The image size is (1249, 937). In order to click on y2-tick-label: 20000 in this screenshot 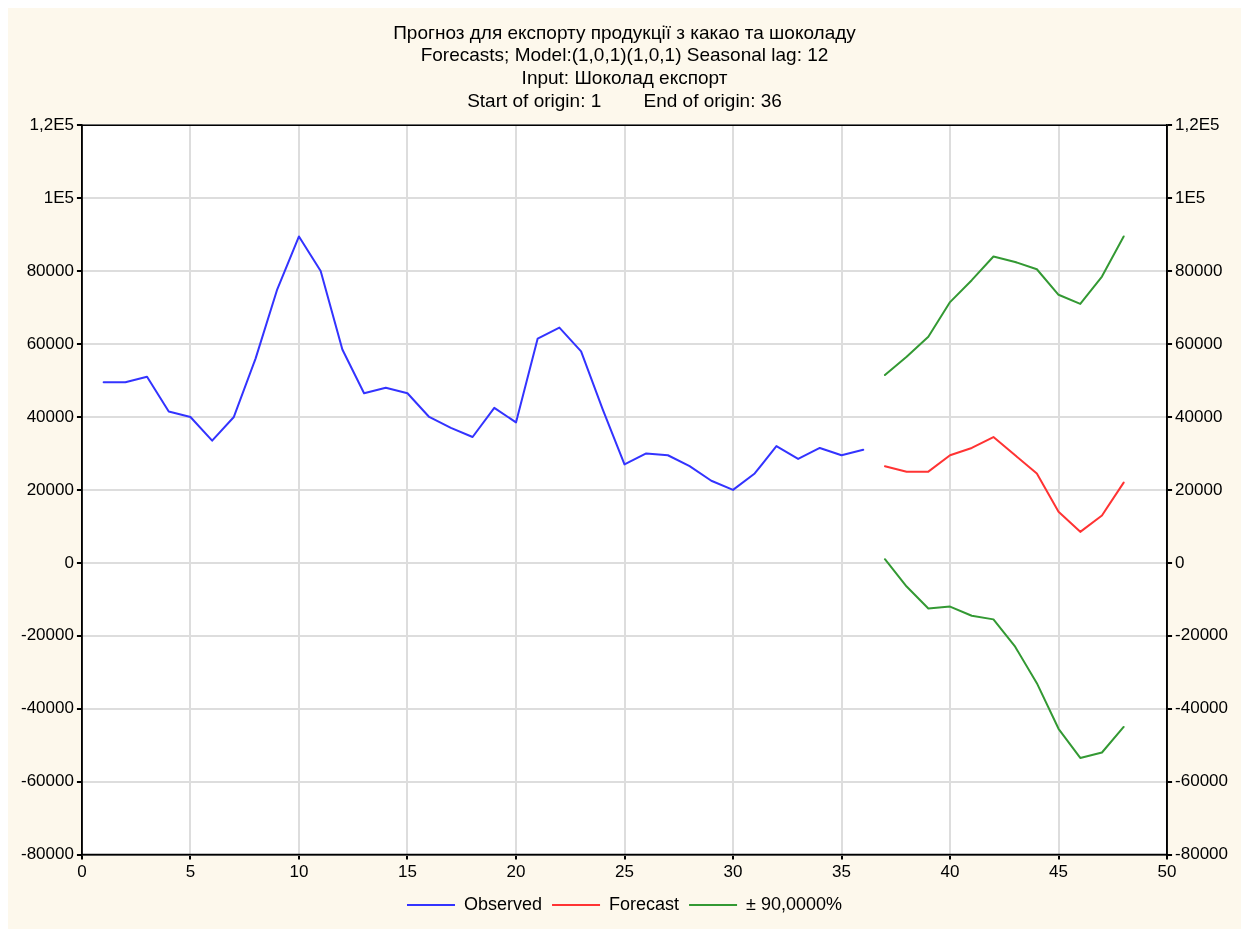, I will do `click(1199, 489)`.